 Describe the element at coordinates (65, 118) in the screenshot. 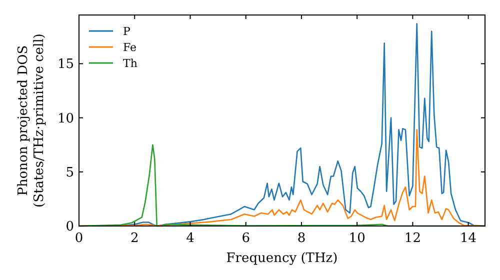

I see `y-tick-label: 10` at that location.